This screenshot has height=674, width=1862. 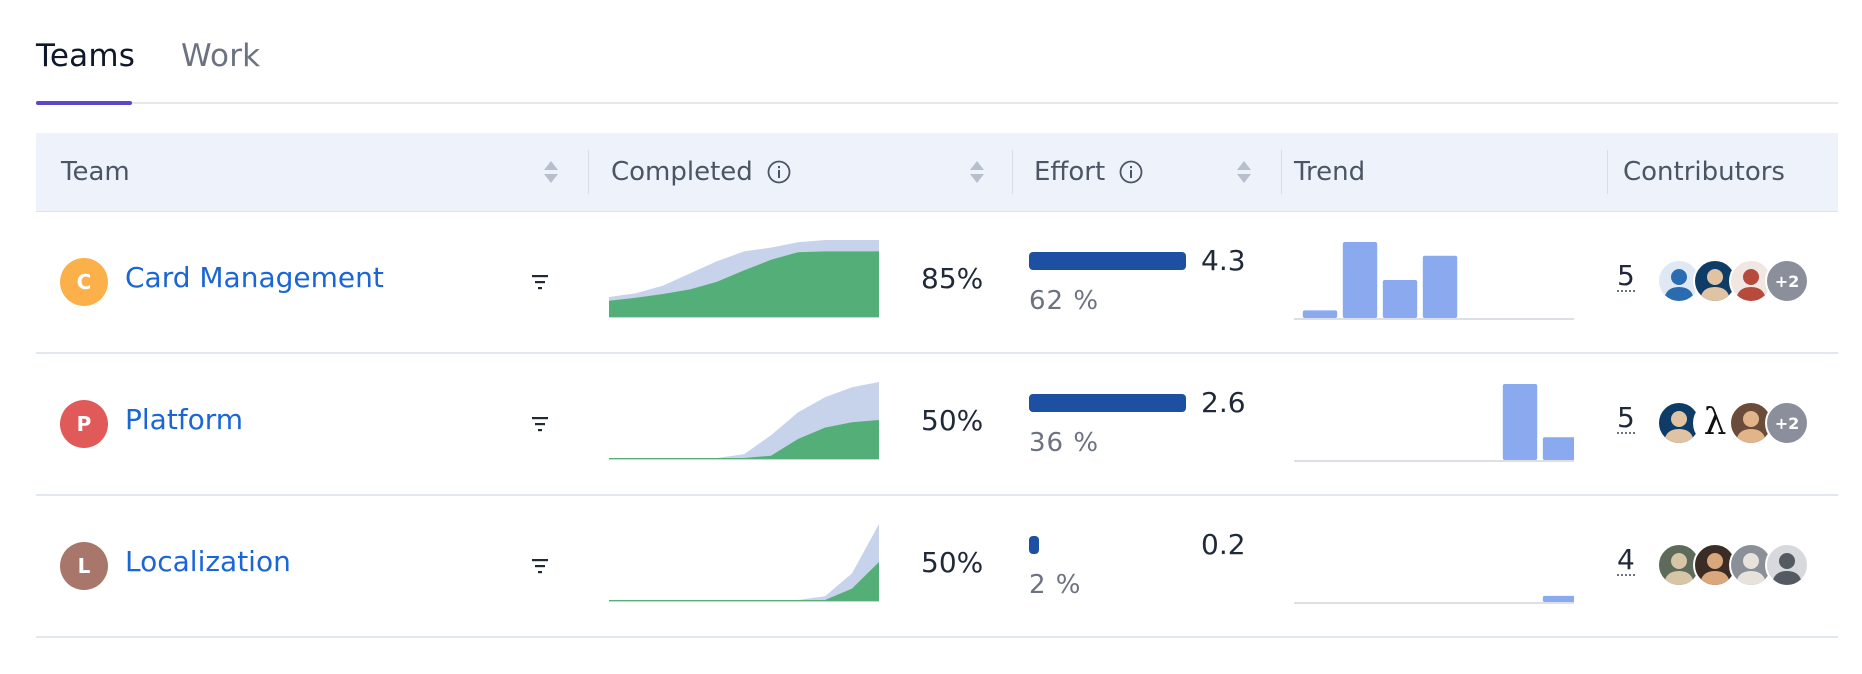 What do you see at coordinates (208, 561) in the screenshot?
I see `team-name-link: Localization` at bounding box center [208, 561].